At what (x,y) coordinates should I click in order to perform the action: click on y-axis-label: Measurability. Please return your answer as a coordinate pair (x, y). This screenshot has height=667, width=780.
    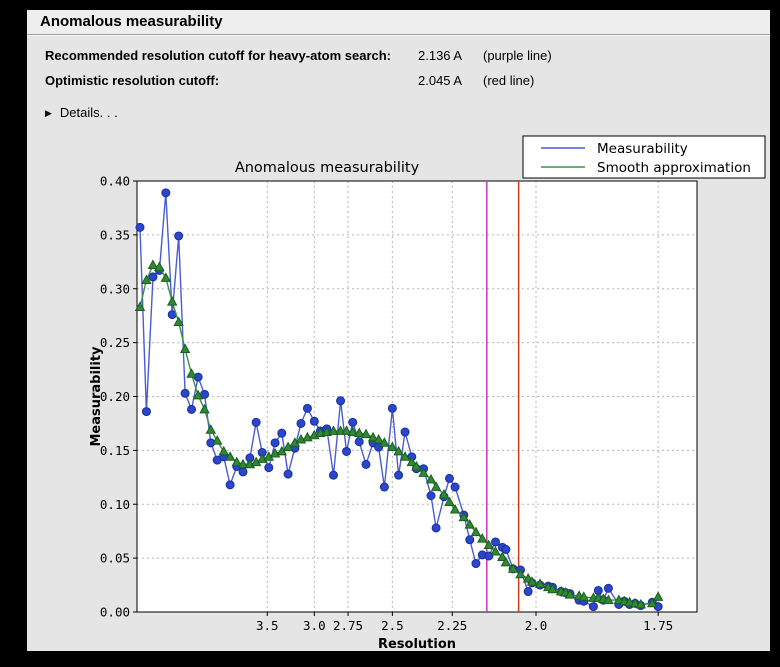
    Looking at the image, I should click on (96, 396).